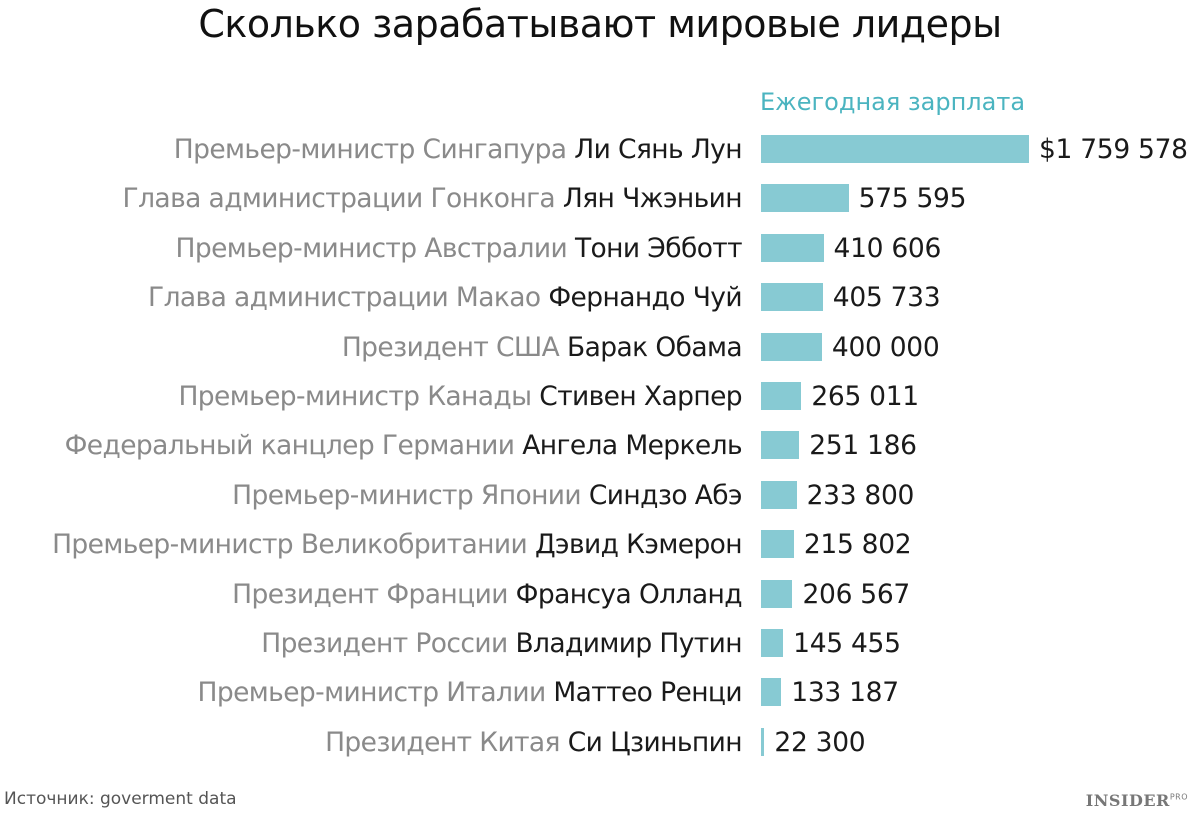  Describe the element at coordinates (820, 742) in the screenshot. I see `value-label: 22 300` at that location.